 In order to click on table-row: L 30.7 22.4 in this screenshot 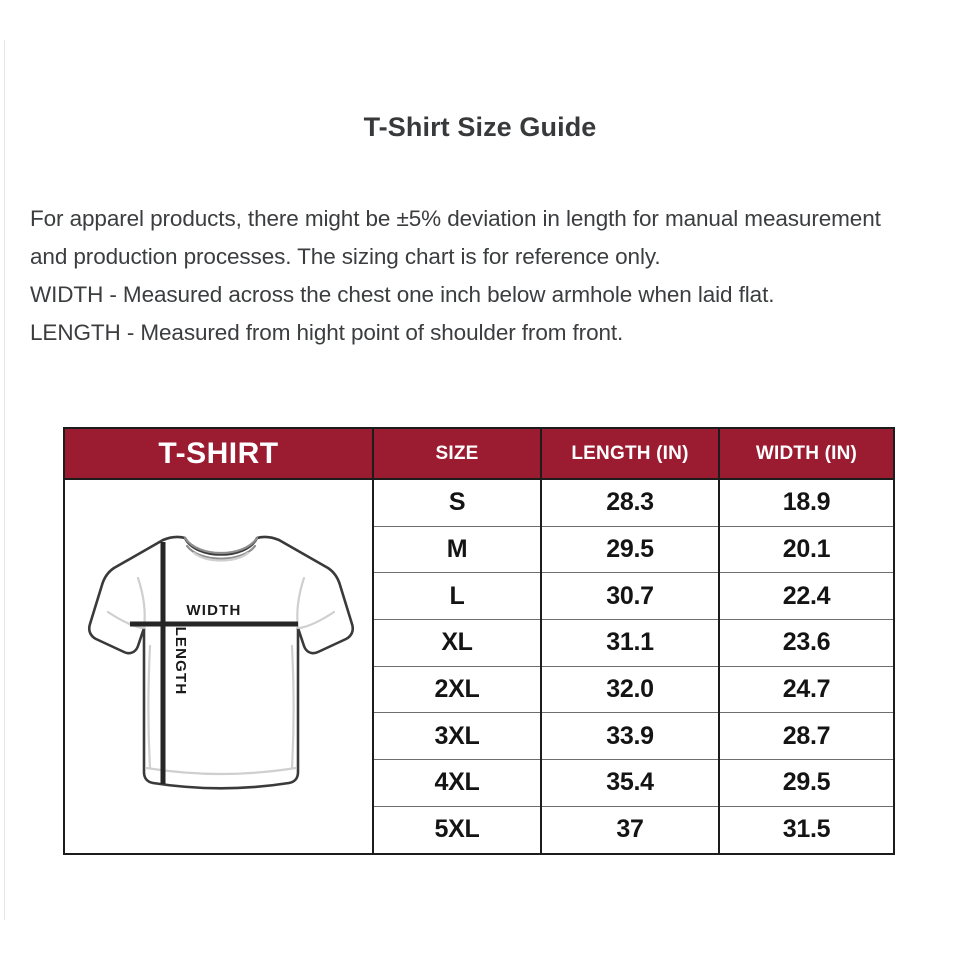, I will do `click(479, 596)`.